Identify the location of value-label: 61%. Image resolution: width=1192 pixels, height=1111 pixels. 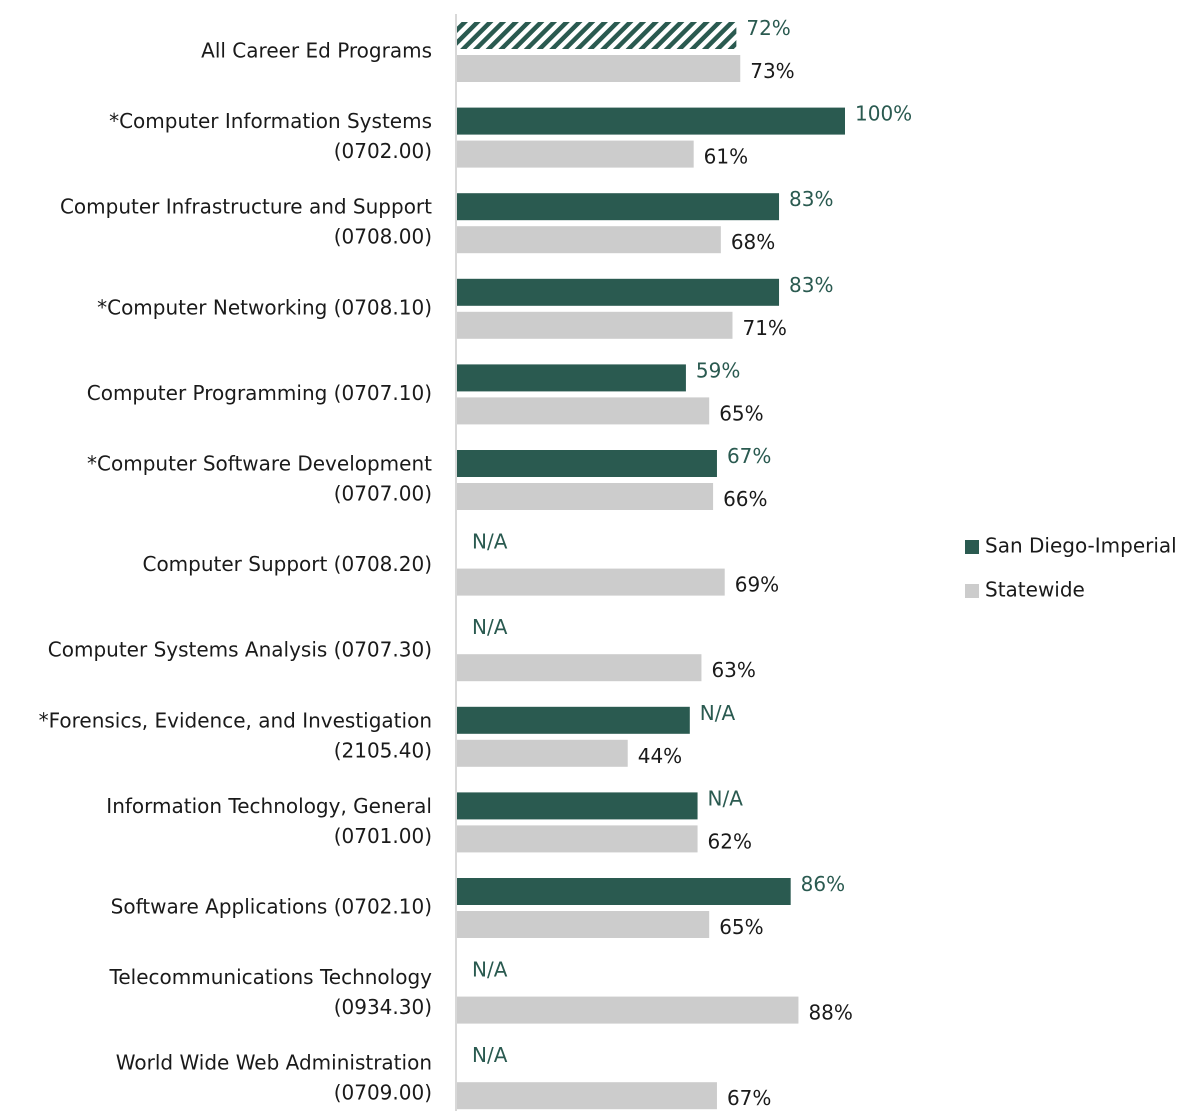
(726, 157).